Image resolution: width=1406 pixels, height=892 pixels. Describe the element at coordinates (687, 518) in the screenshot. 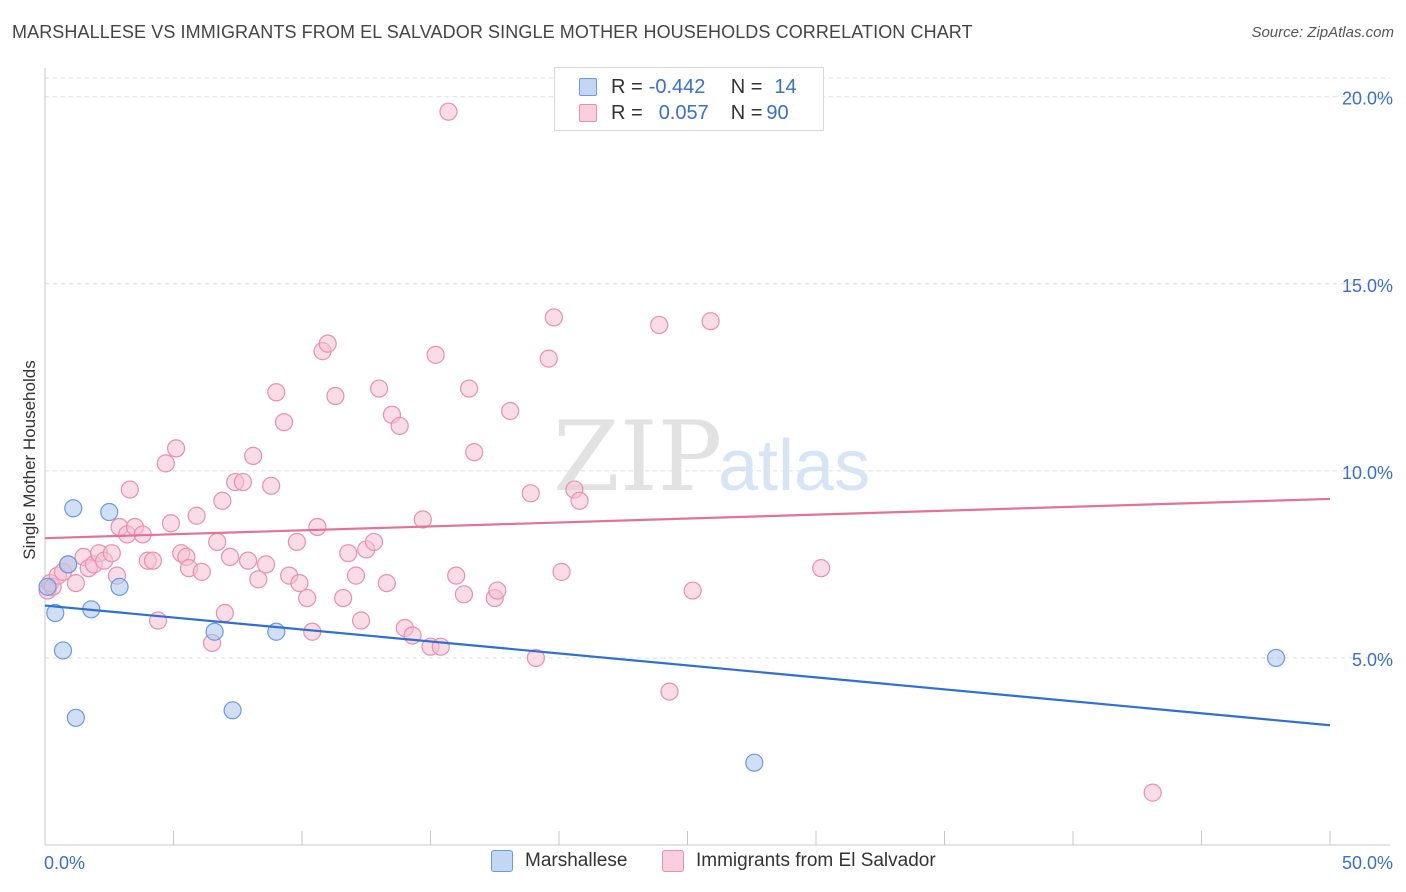

I see `el-salvador-trend-line` at that location.